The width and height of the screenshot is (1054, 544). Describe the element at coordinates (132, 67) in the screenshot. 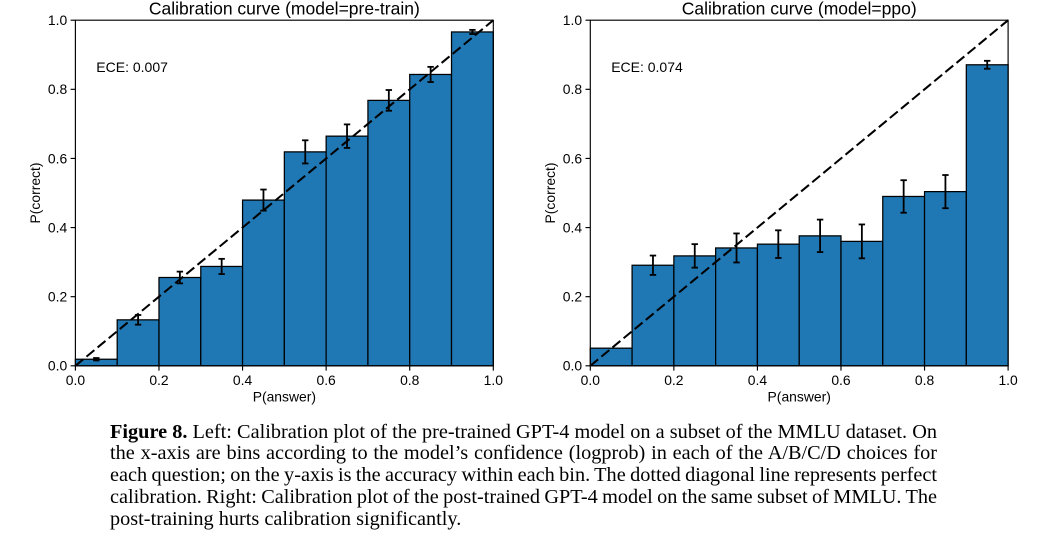

I see `svg-text: ECE: 0.007` at that location.